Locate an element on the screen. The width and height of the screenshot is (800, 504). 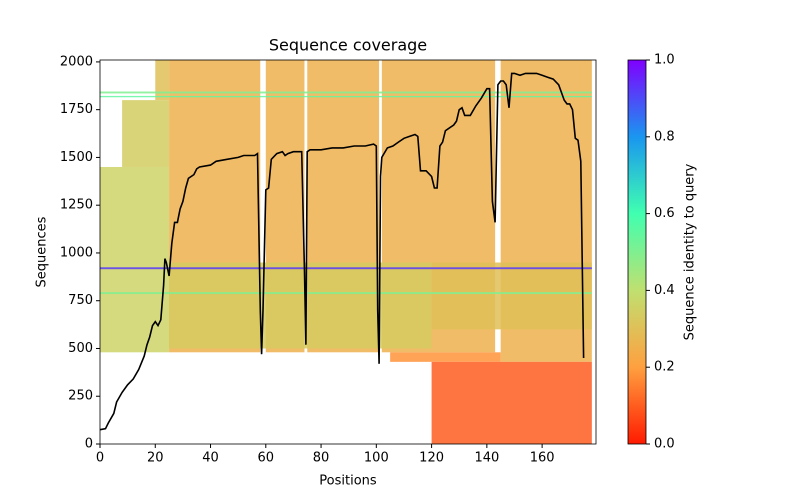
colorbar-tick-label: 0.4 is located at coordinates (664, 290).